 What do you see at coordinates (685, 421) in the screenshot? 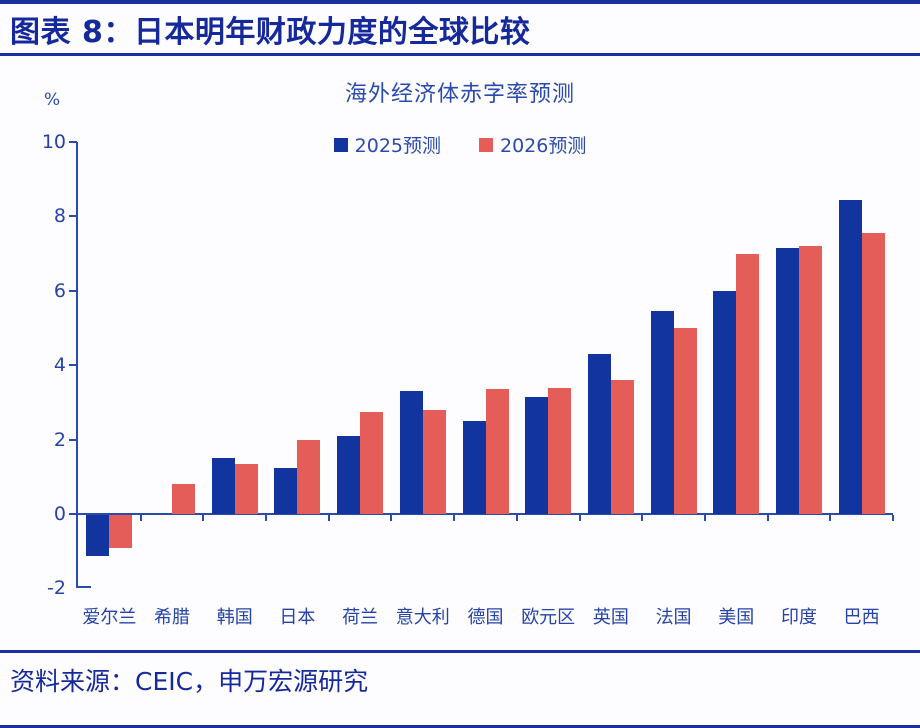
I see `bar-2026预测-法国` at bounding box center [685, 421].